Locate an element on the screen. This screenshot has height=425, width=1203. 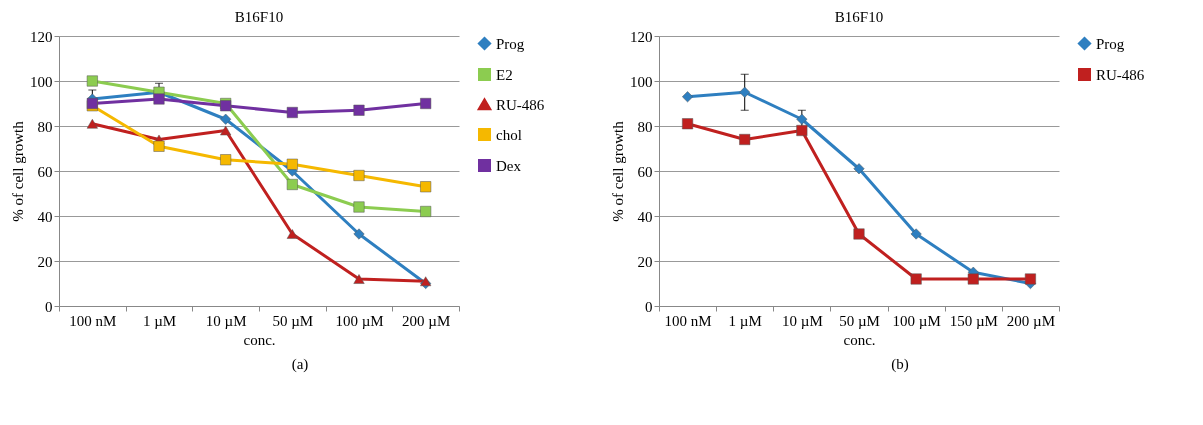
text: (b) is located at coordinates (900, 364).